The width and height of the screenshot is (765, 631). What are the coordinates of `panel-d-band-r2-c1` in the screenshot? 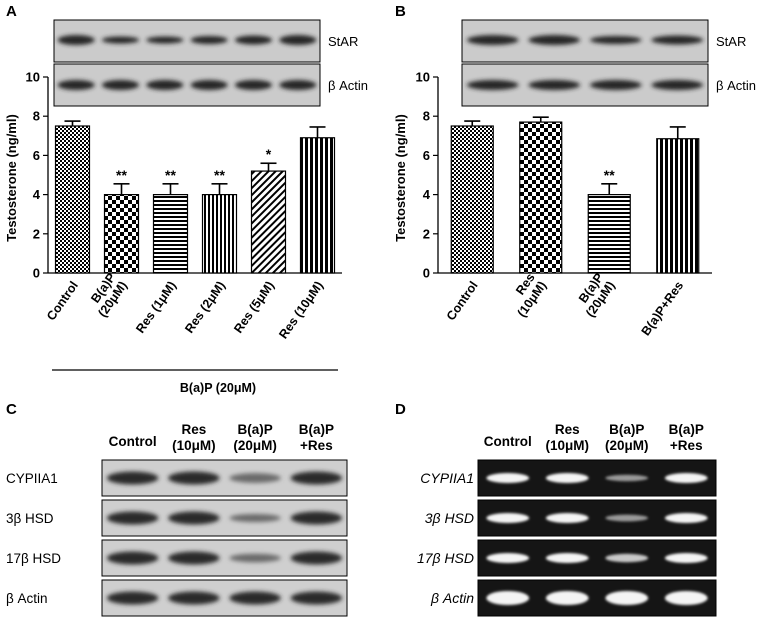 It's located at (508, 518).